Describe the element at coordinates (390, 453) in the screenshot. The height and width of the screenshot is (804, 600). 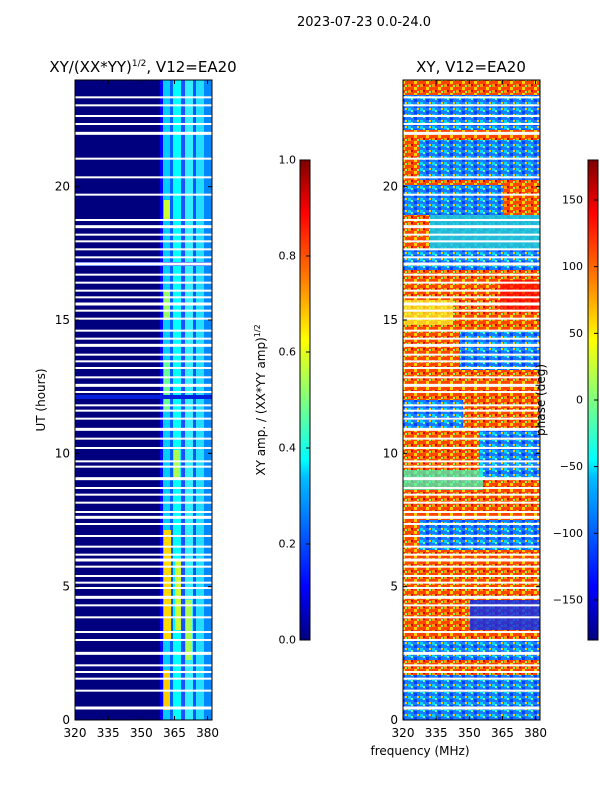
I see `phase-y-tick-label: 10` at that location.